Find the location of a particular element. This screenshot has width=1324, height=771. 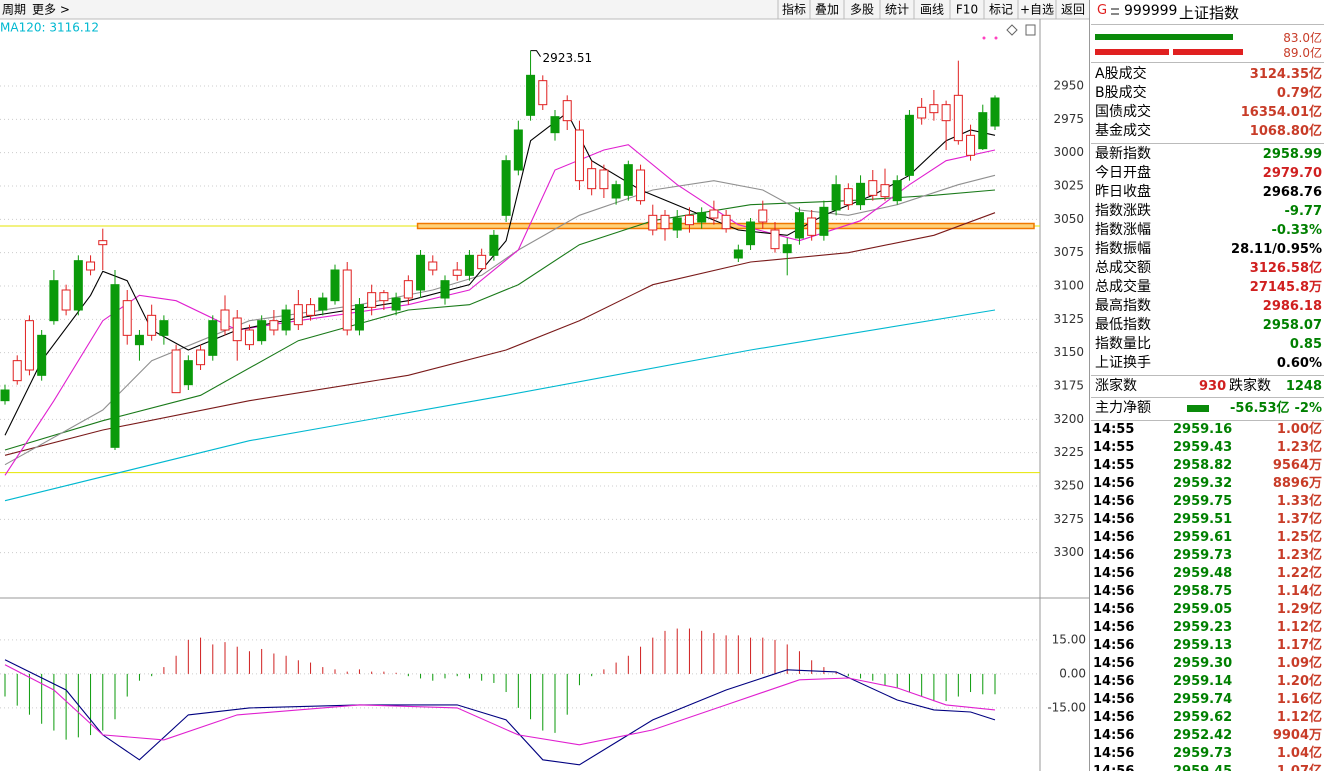

trade-row: 14:56 2959.61 1.25亿 is located at coordinates (1207, 538).